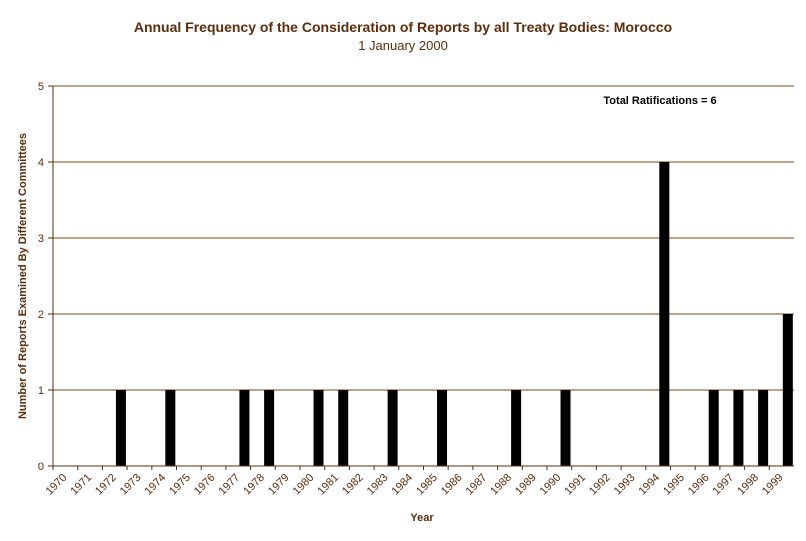 The width and height of the screenshot is (806, 541). I want to click on x-tick-label-1973: 1973, so click(131, 485).